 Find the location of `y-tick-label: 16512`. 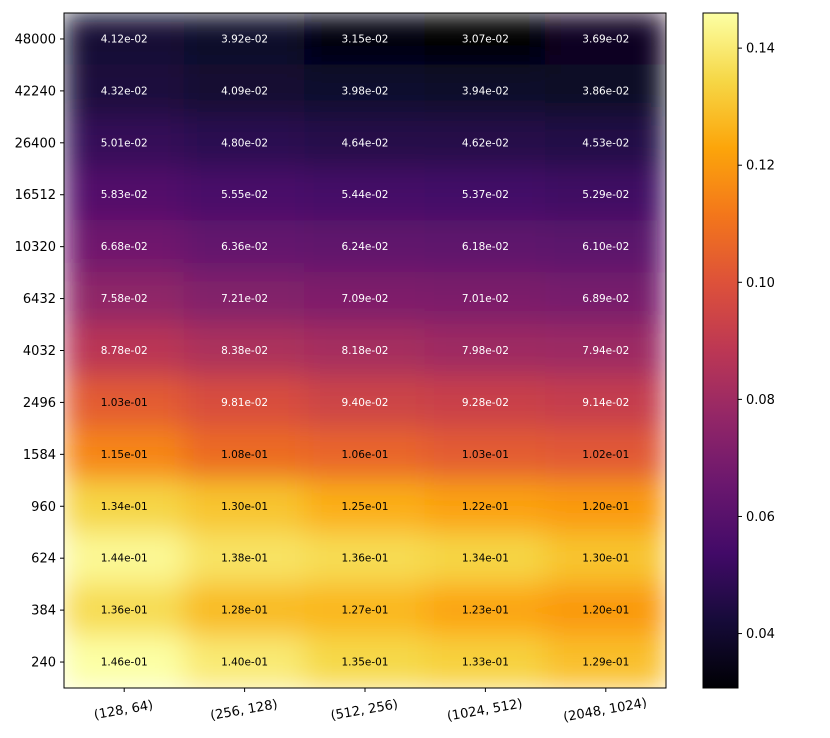

y-tick-label: 16512 is located at coordinates (35, 195).